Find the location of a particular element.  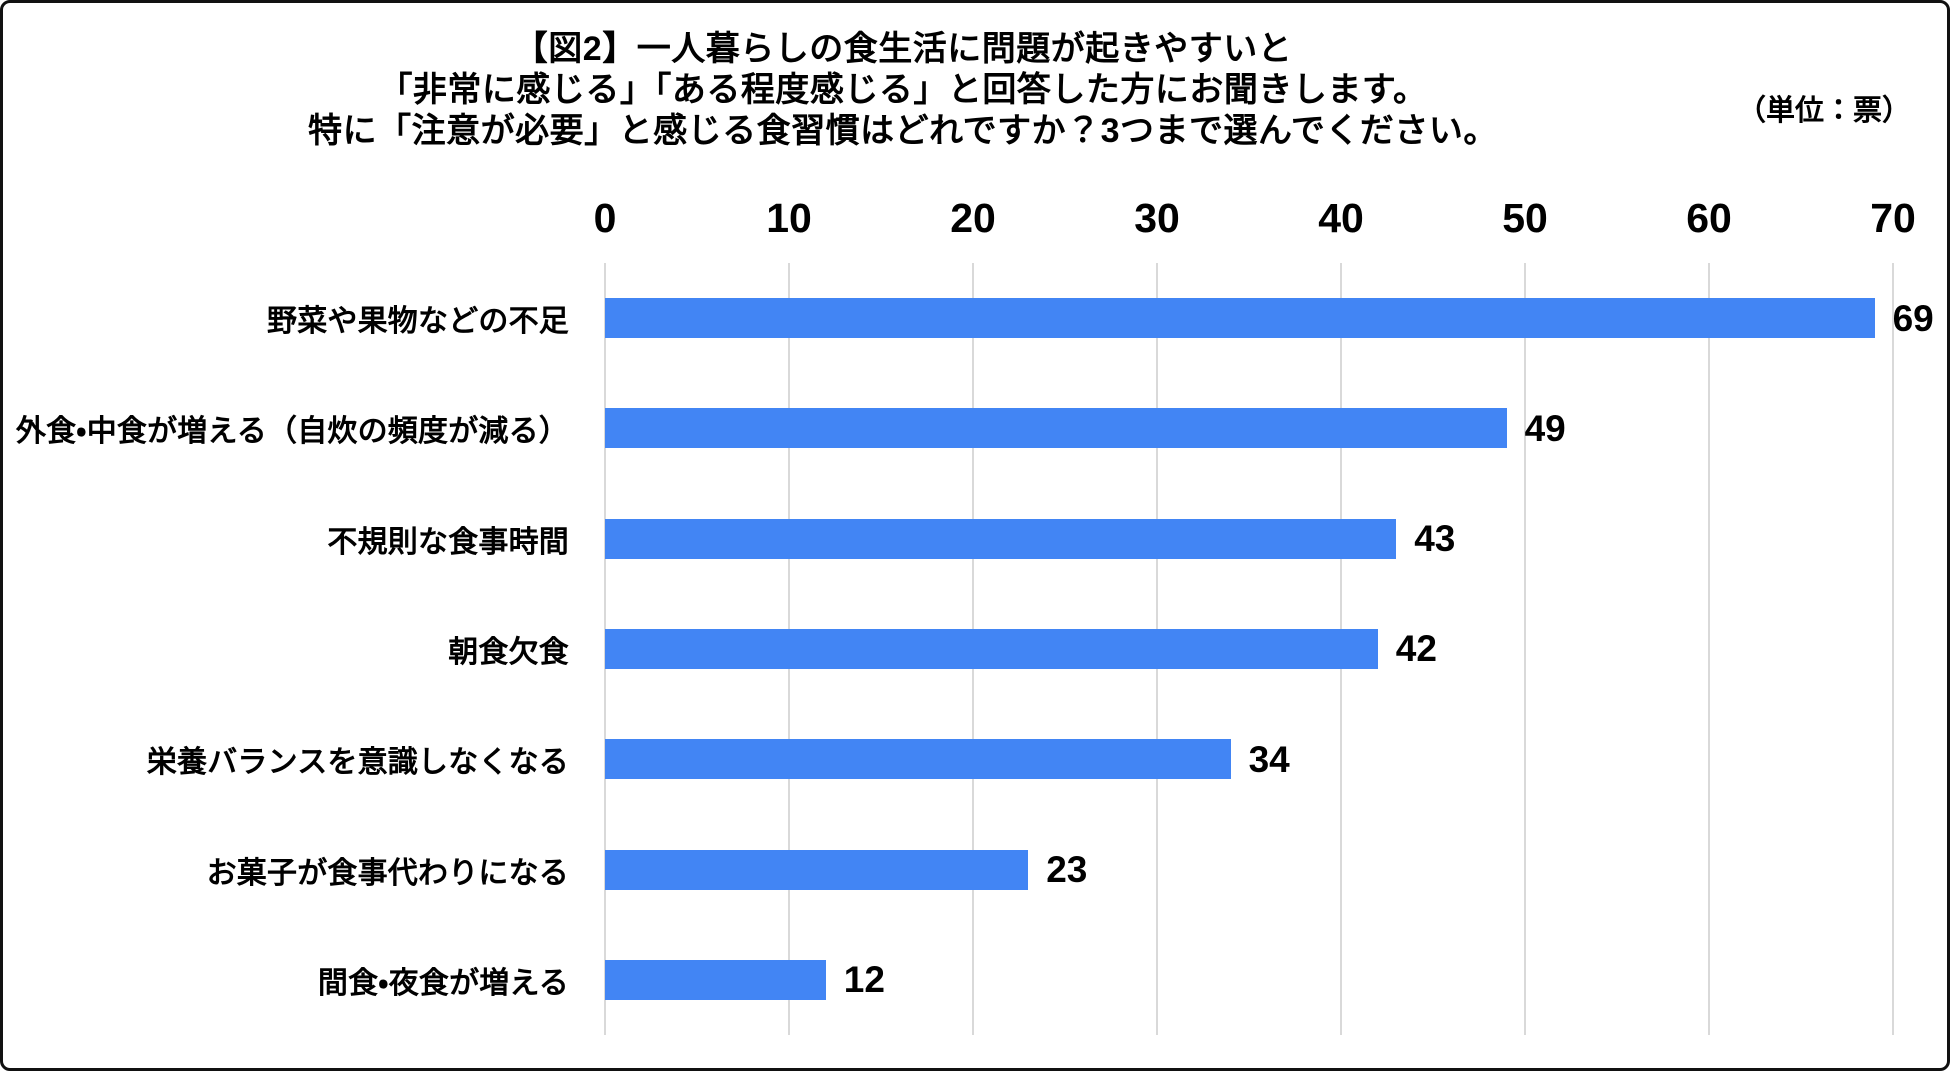

bar-row: 43 is located at coordinates (1249, 539).